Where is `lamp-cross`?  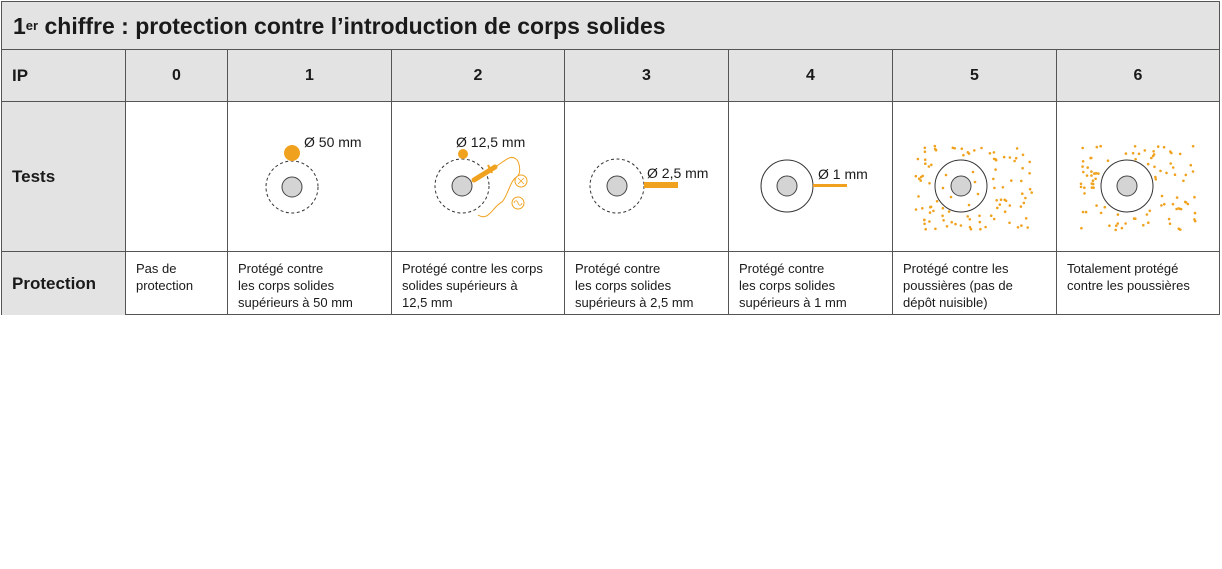
lamp-cross is located at coordinates (521, 181).